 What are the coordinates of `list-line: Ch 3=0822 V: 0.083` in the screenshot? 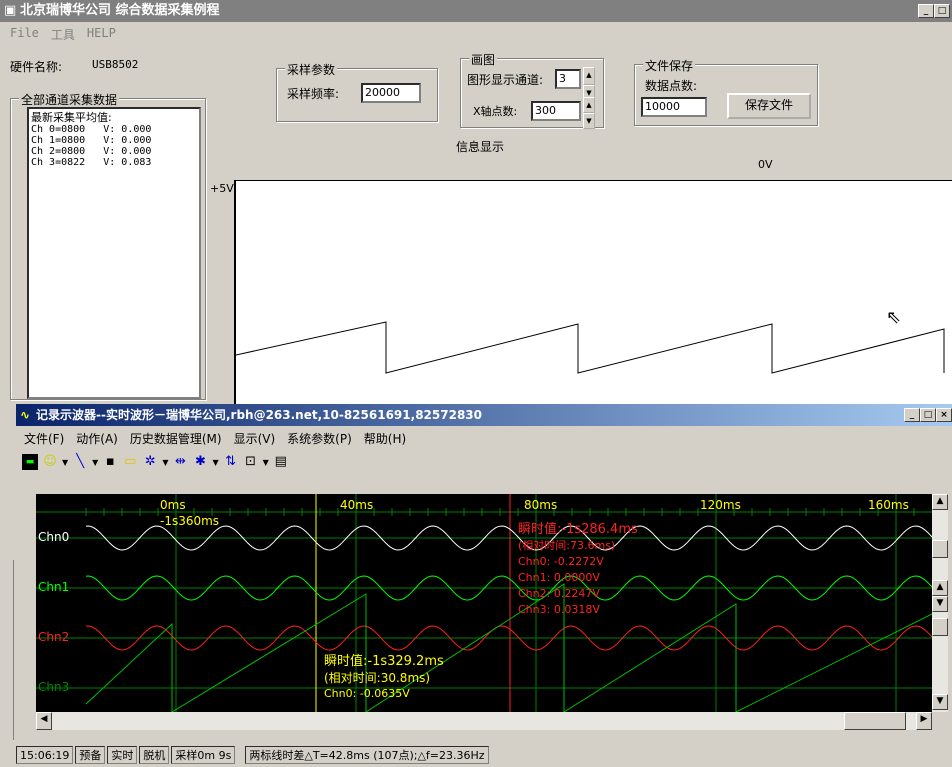 It's located at (91, 162).